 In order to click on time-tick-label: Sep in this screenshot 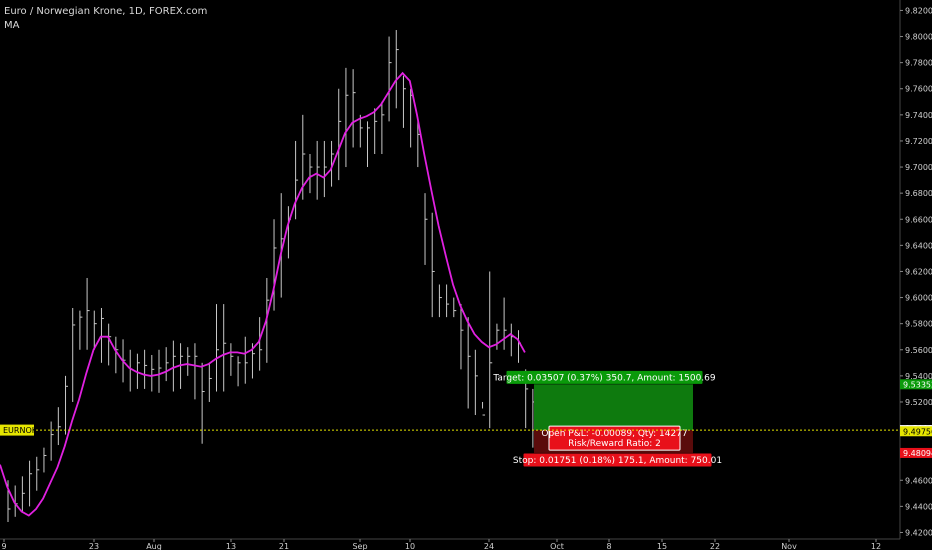, I will do `click(359, 546)`.